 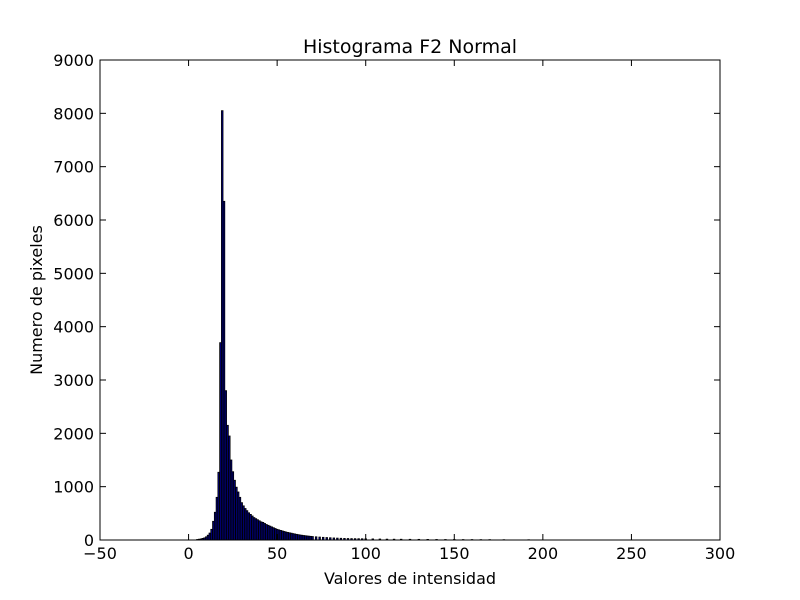 I want to click on y-axis-title: Numero de pixeles, so click(x=36, y=300).